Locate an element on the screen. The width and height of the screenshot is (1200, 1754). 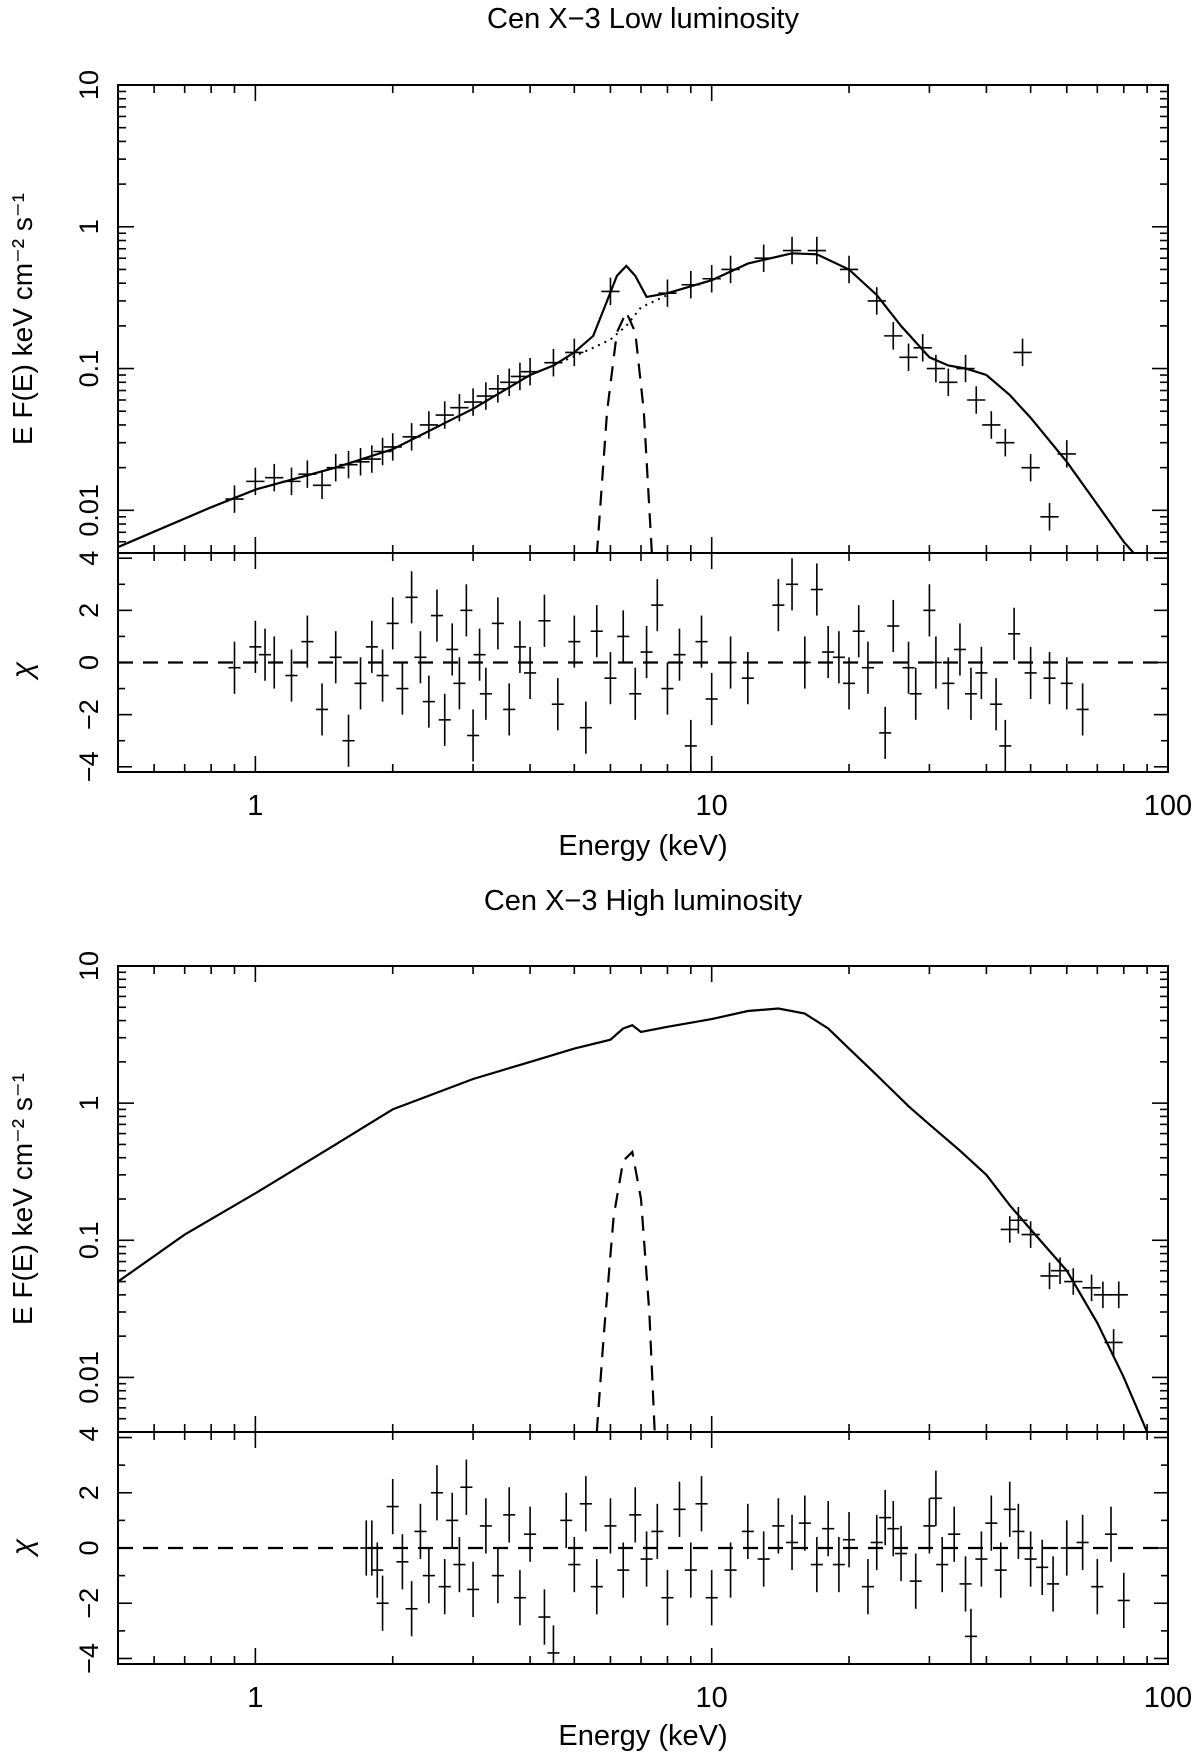
gaussian-line-component is located at coordinates (624, 431).